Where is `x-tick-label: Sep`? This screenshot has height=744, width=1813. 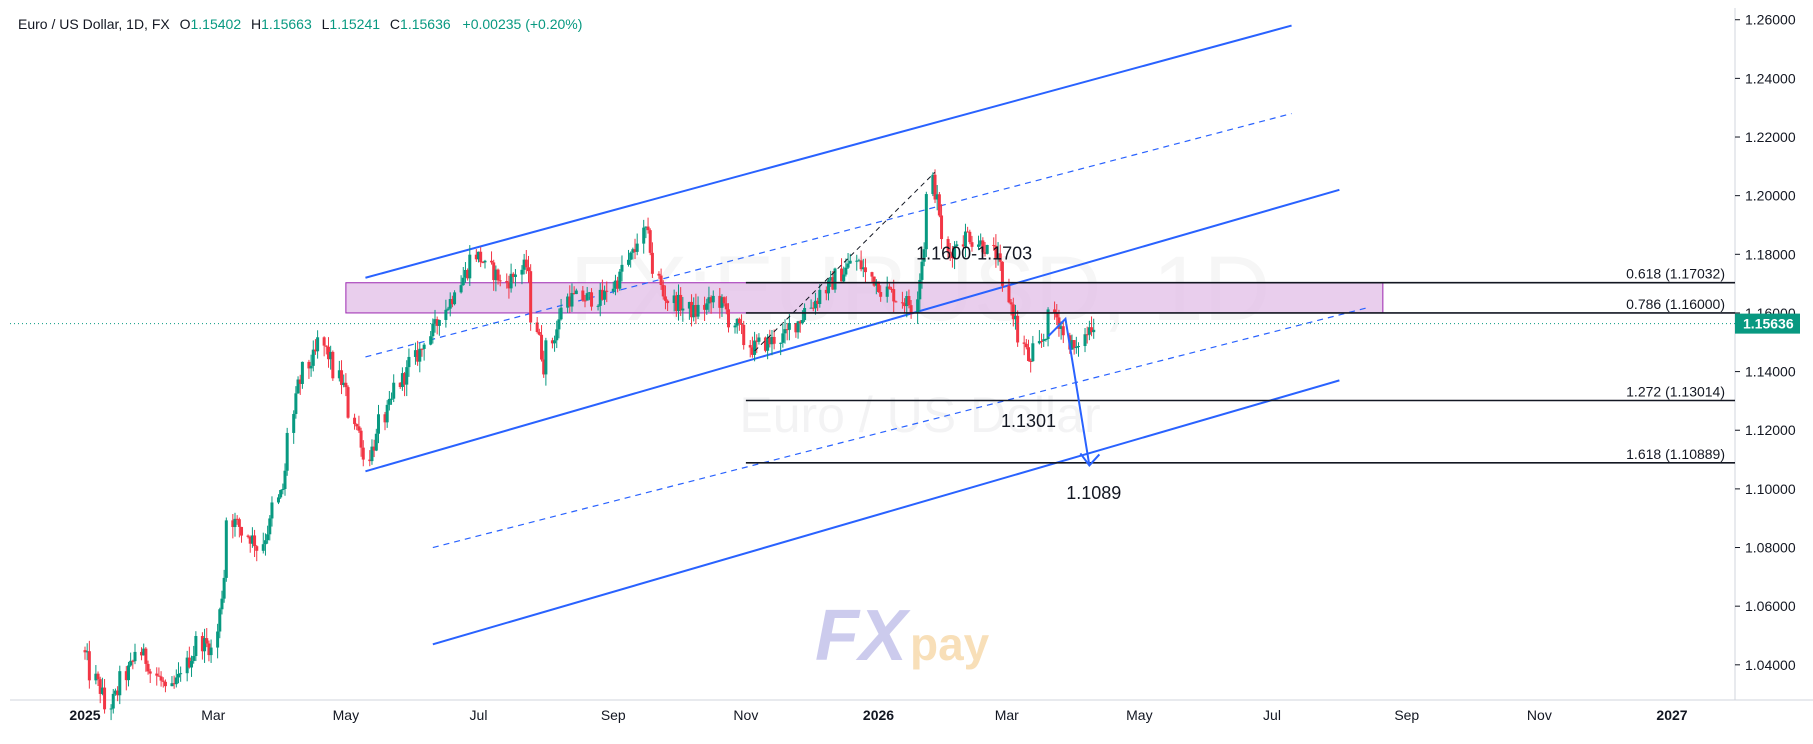 x-tick-label: Sep is located at coordinates (1406, 715).